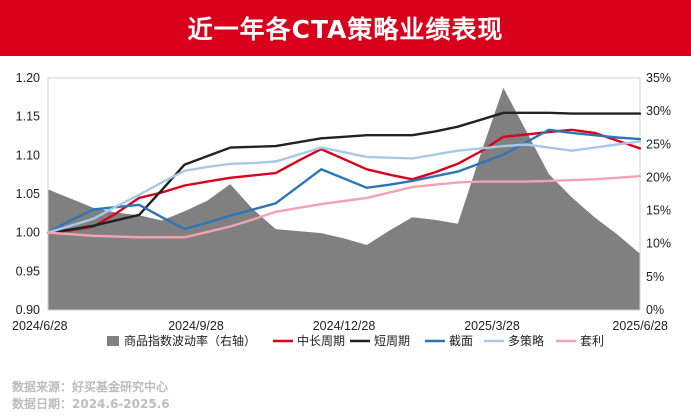 The width and height of the screenshot is (691, 416). I want to click on x-tick-label: 2024/9/28, so click(196, 326).